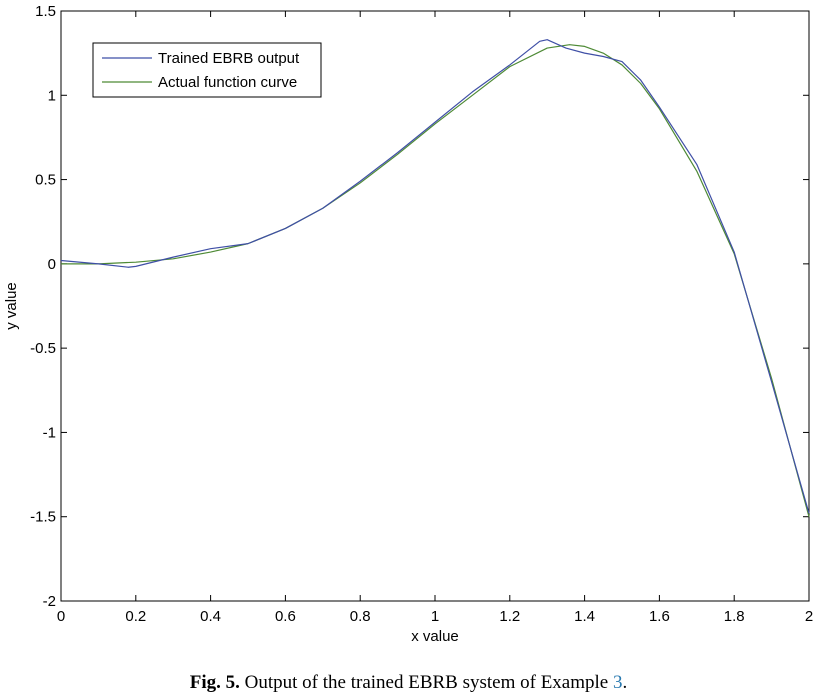 This screenshot has height=698, width=817. I want to click on y-tick-label: 1, so click(52, 95).